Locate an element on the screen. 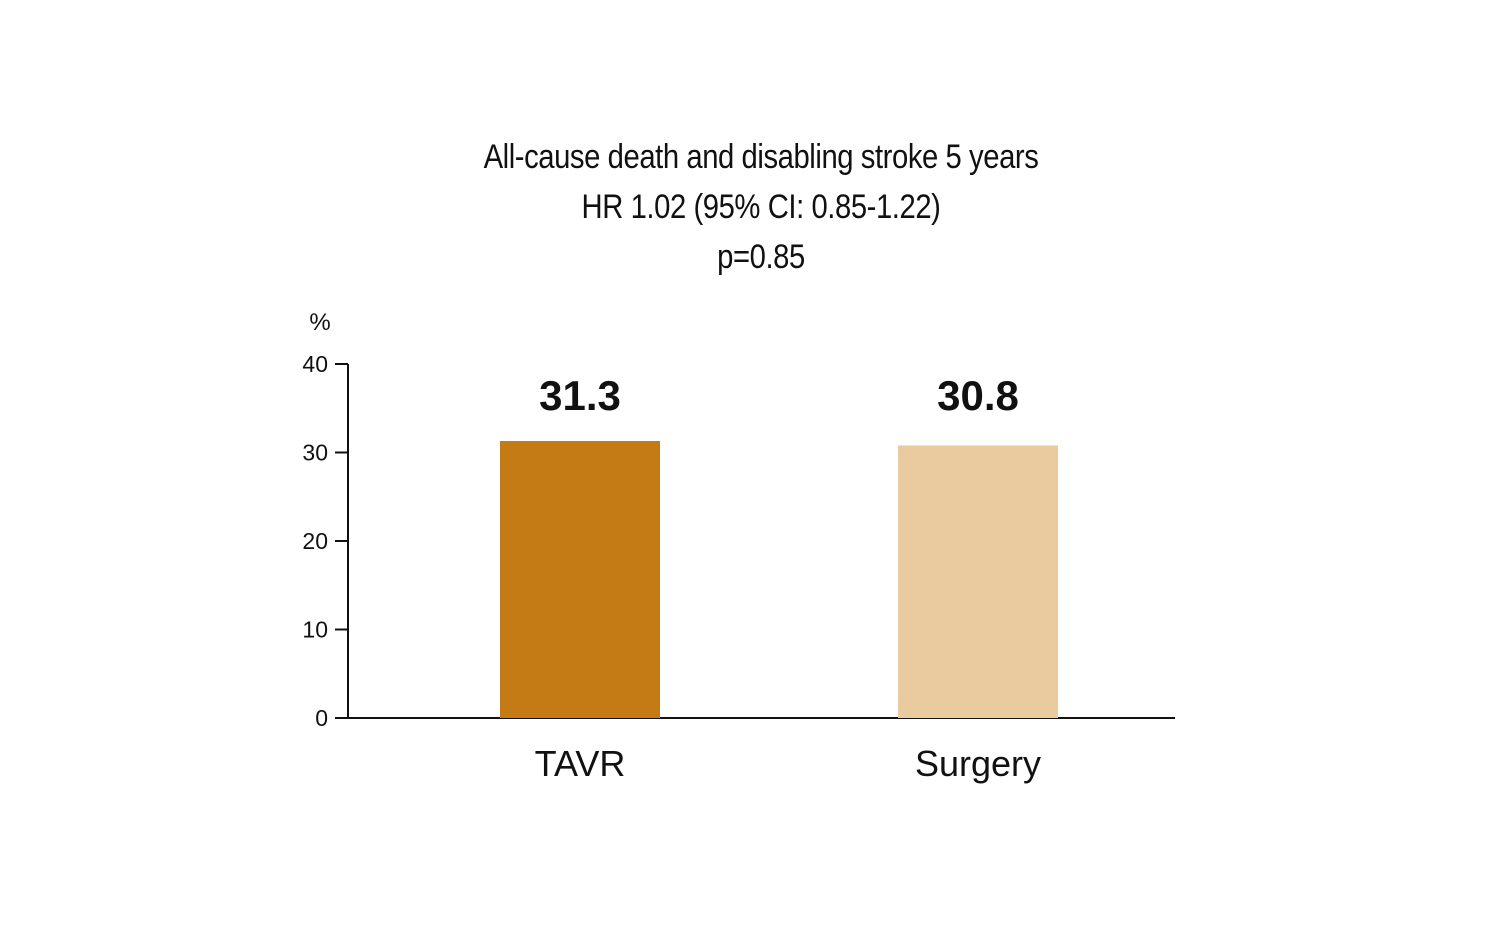 This screenshot has width=1512, height=945. y-axis-unit-label: % is located at coordinates (319, 322).